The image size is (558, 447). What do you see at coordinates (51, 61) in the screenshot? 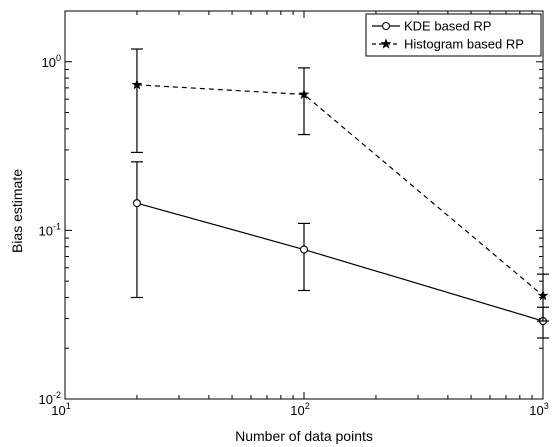
I see `y-tick-label: 10⁰` at bounding box center [51, 61].